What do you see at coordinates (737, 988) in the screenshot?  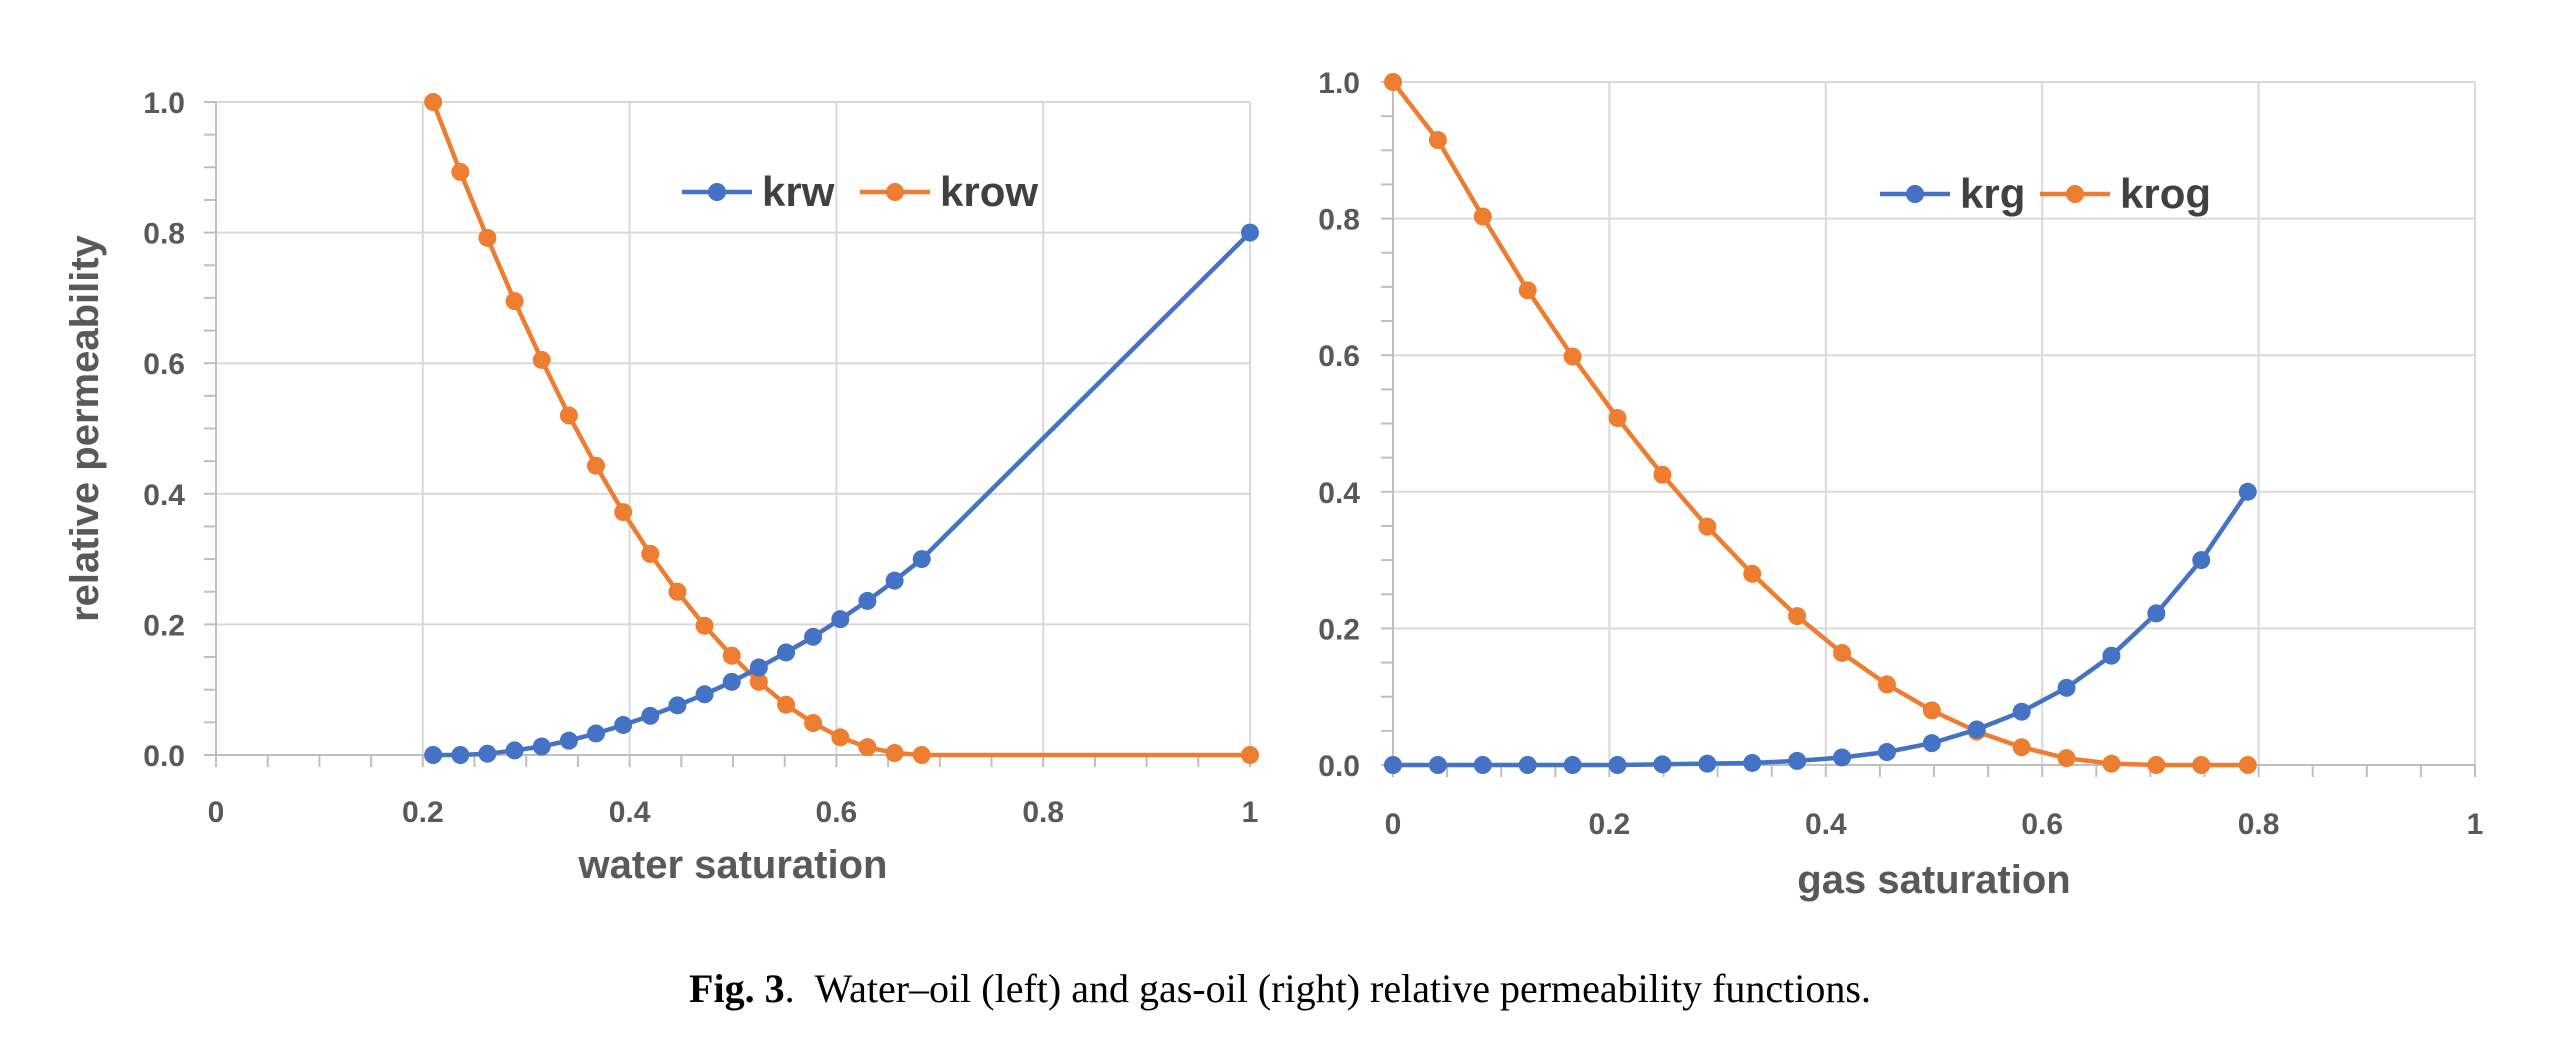 I see `caption-label: Fig. 3` at bounding box center [737, 988].